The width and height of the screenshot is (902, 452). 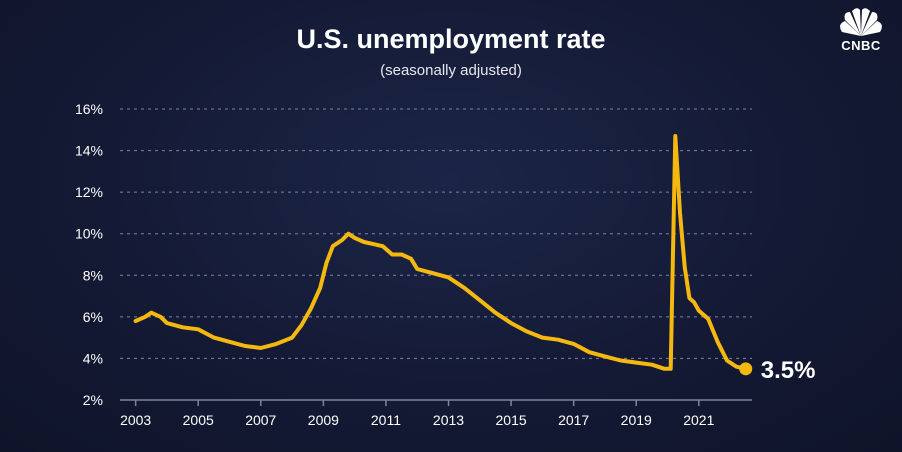 What do you see at coordinates (511, 420) in the screenshot?
I see `x-tick-label: 2015` at bounding box center [511, 420].